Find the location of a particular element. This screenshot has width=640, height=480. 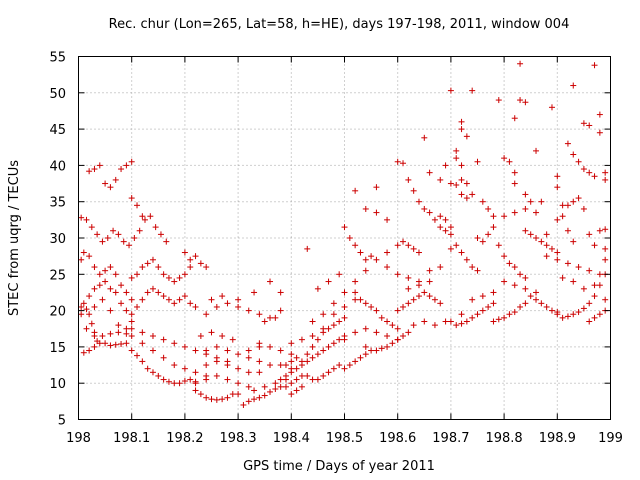

x-tick-label: 198.2 is located at coordinates (184, 438).